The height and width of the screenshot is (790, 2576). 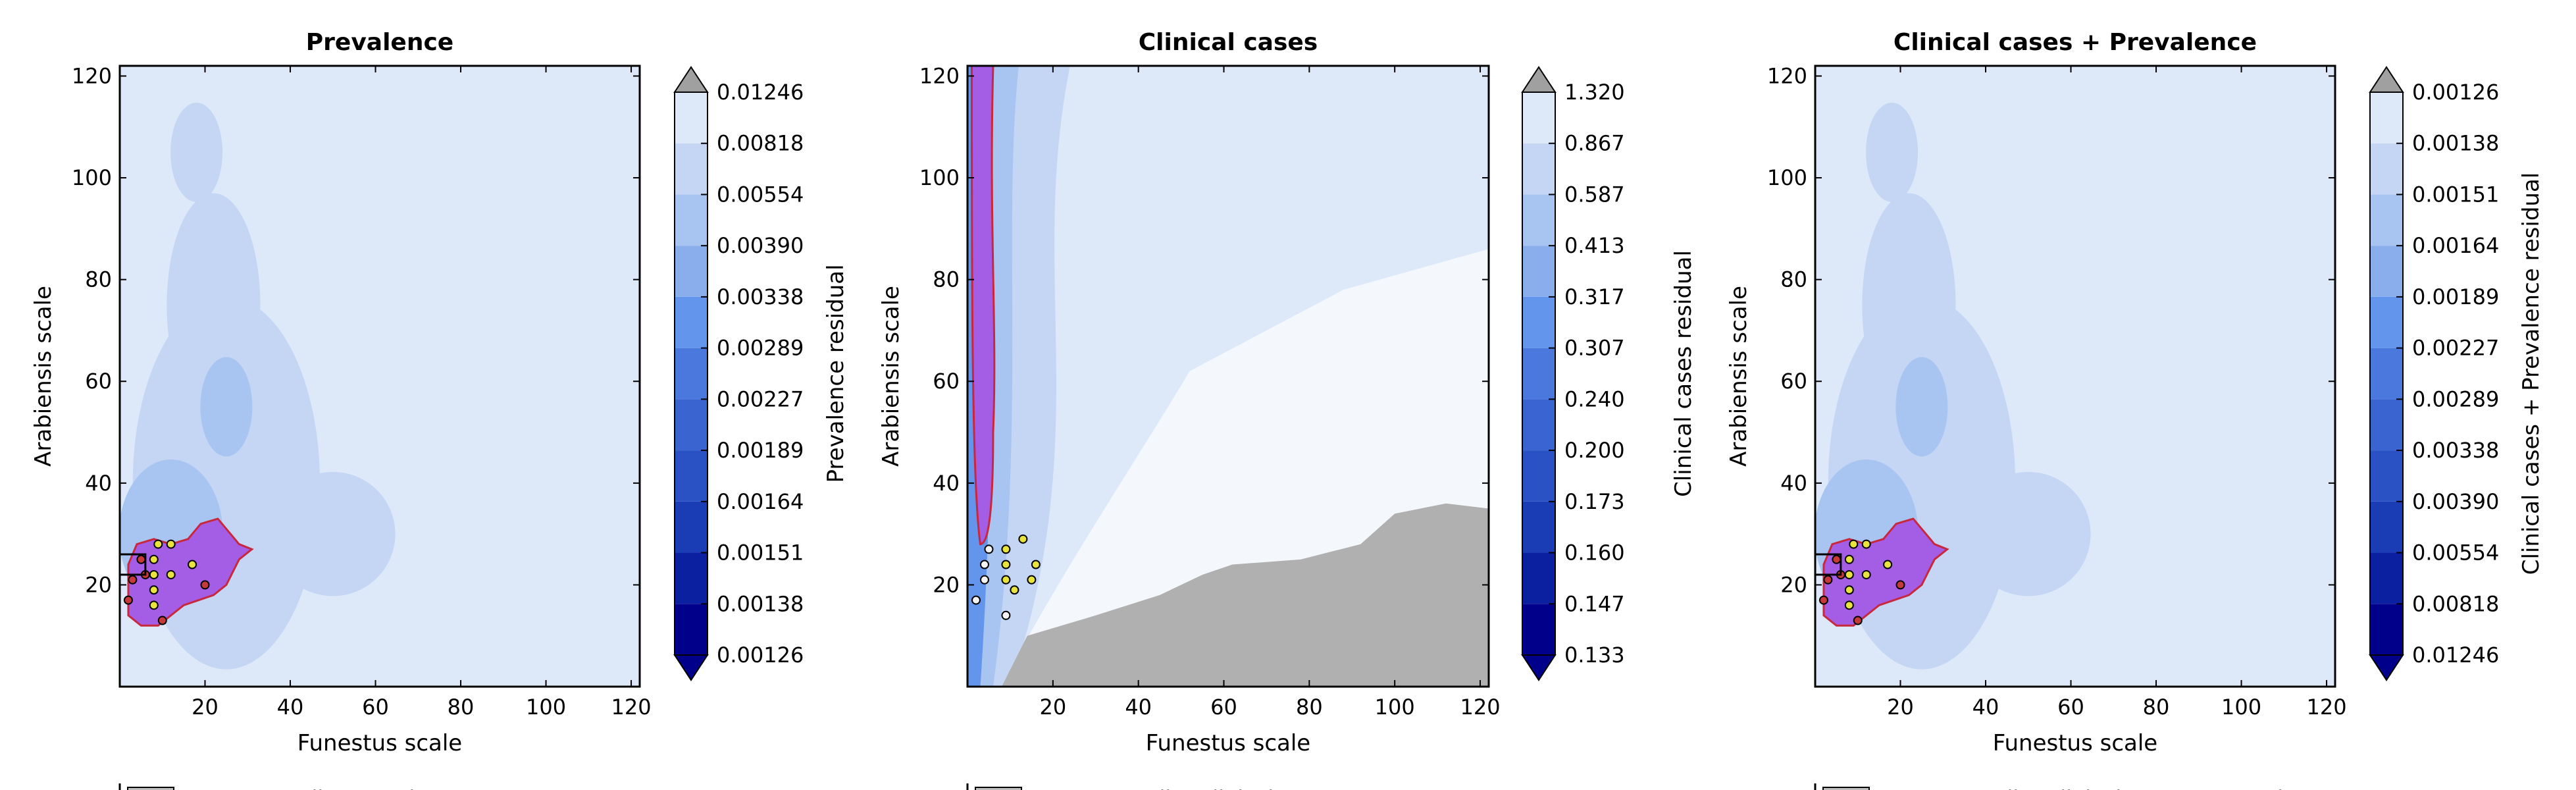 I want to click on legend-label: 0.1 Percentile: Clinical cases, so click(x=1190, y=788).